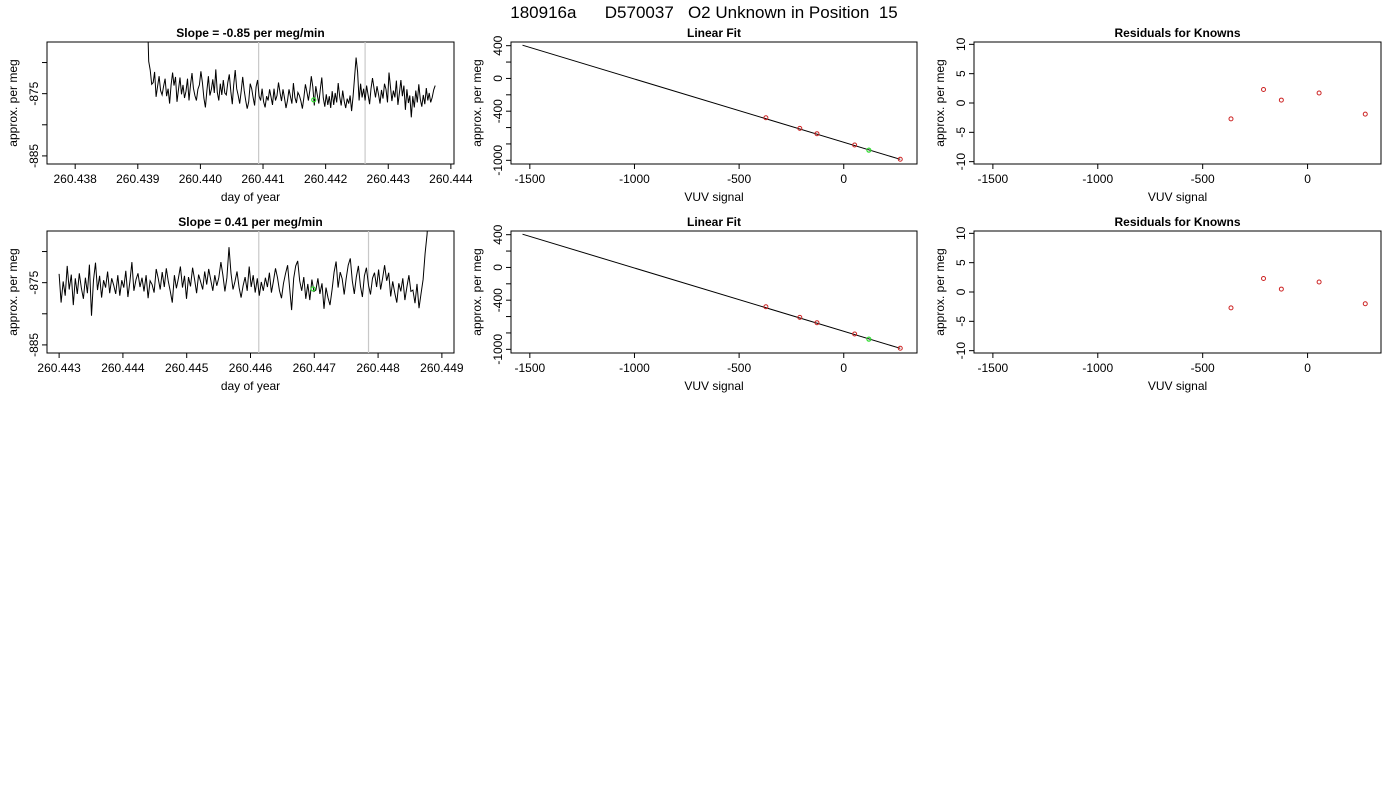 The width and height of the screenshot is (1400, 800). I want to click on x-tick-label: 260.447, so click(315, 368).